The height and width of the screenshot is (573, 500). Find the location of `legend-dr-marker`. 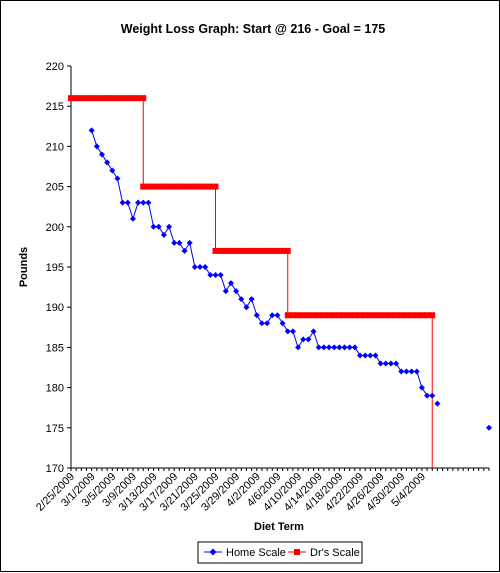

legend-dr-marker is located at coordinates (297, 552).